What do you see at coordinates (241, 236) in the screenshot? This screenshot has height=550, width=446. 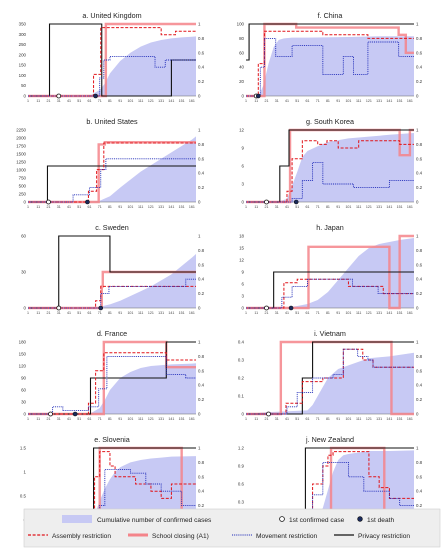 I see `y-tick-label: 18` at bounding box center [241, 236].